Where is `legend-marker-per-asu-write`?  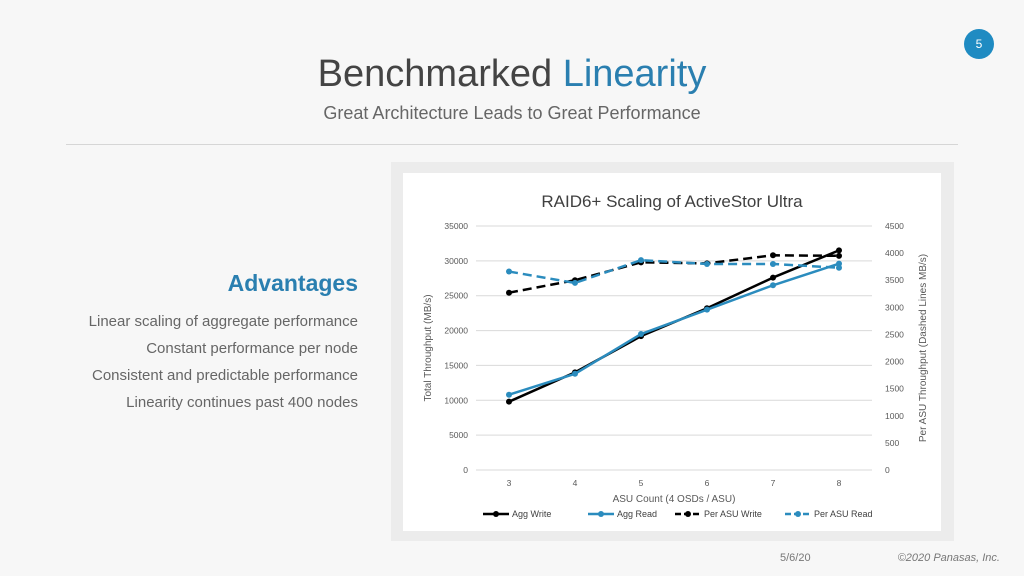 legend-marker-per-asu-write is located at coordinates (688, 514).